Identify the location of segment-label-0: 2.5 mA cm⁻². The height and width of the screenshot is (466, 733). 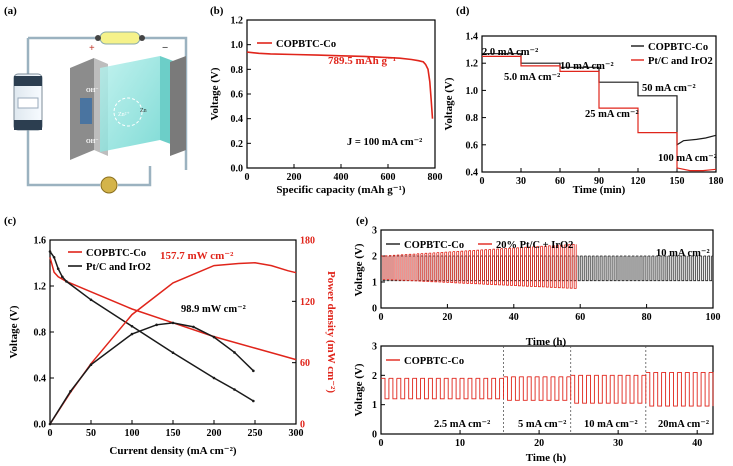
(462, 424).